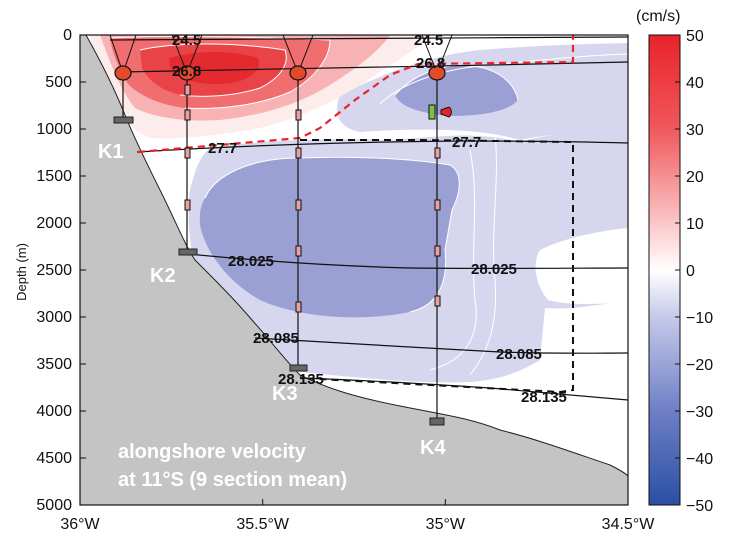  Describe the element at coordinates (519, 354) in the screenshot. I see `isopycnal-label-28-085-b: 28.085` at that location.